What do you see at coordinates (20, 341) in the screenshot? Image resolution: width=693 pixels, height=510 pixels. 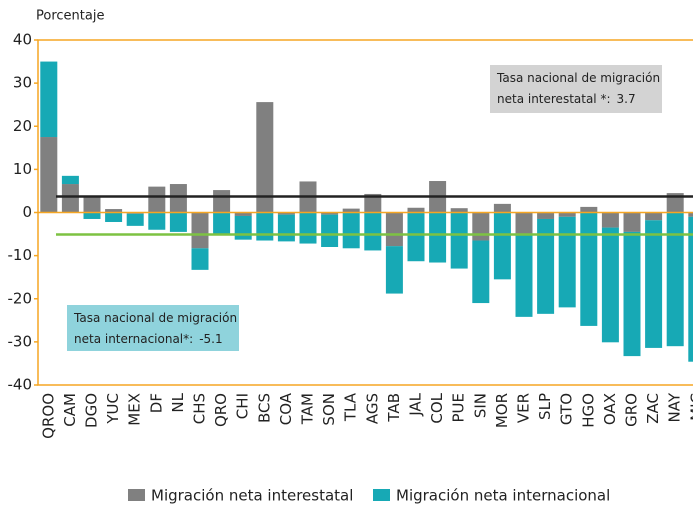 I see `y-tick-label: -30` at bounding box center [20, 341].